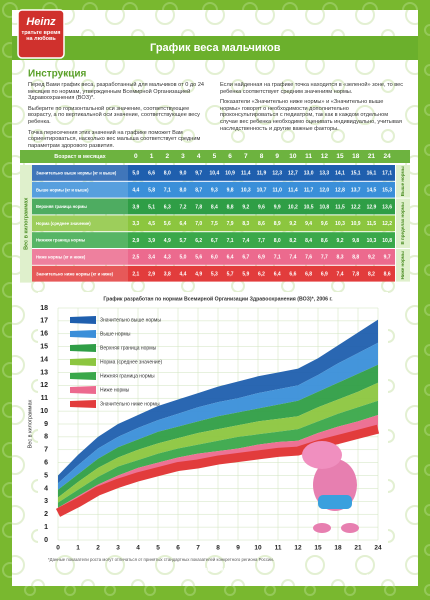 The width and height of the screenshot is (430, 600). Describe the element at coordinates (41, 22) in the screenshot. I see `logo-brand: Heinz` at that location.